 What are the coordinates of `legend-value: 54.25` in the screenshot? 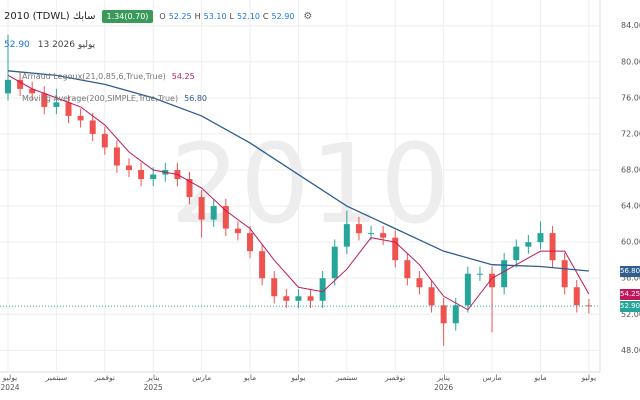 It's located at (183, 76).